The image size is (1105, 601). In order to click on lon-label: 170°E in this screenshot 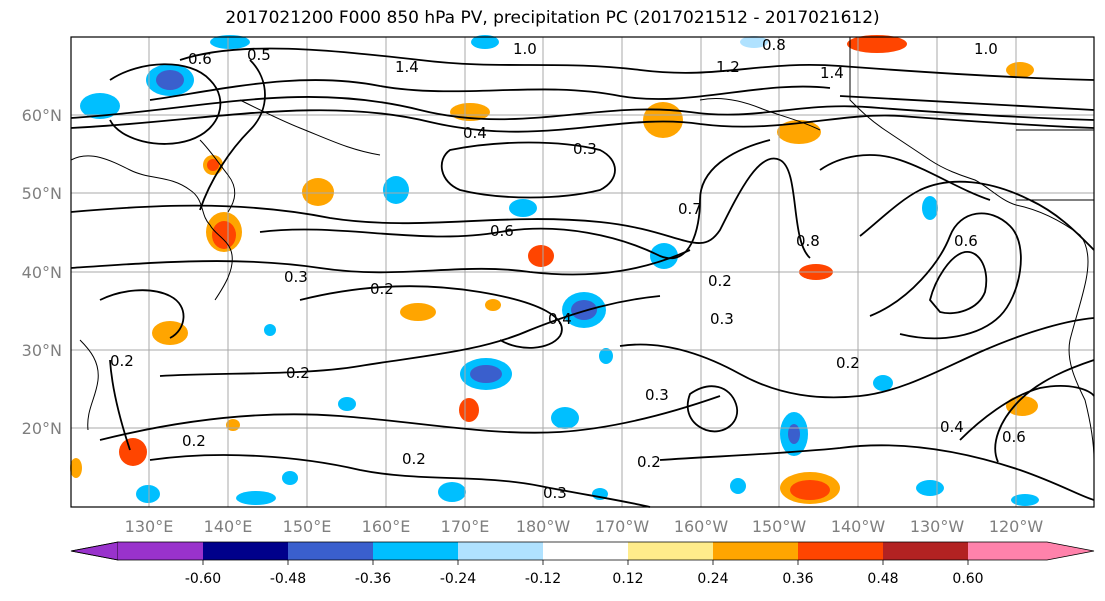, I will do `click(465, 526)`.